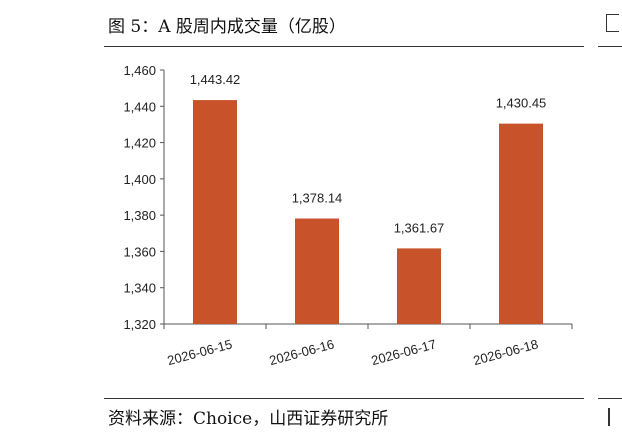  What do you see at coordinates (139, 143) in the screenshot?
I see `y-tick-label: 1,420` at bounding box center [139, 143].